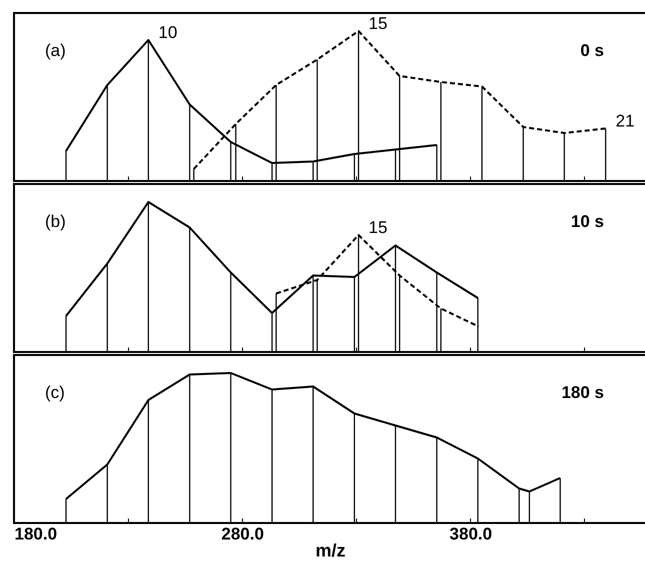 The image size is (645, 579). Describe the element at coordinates (242, 534) in the screenshot. I see `x-tick-label: 280.0` at that location.